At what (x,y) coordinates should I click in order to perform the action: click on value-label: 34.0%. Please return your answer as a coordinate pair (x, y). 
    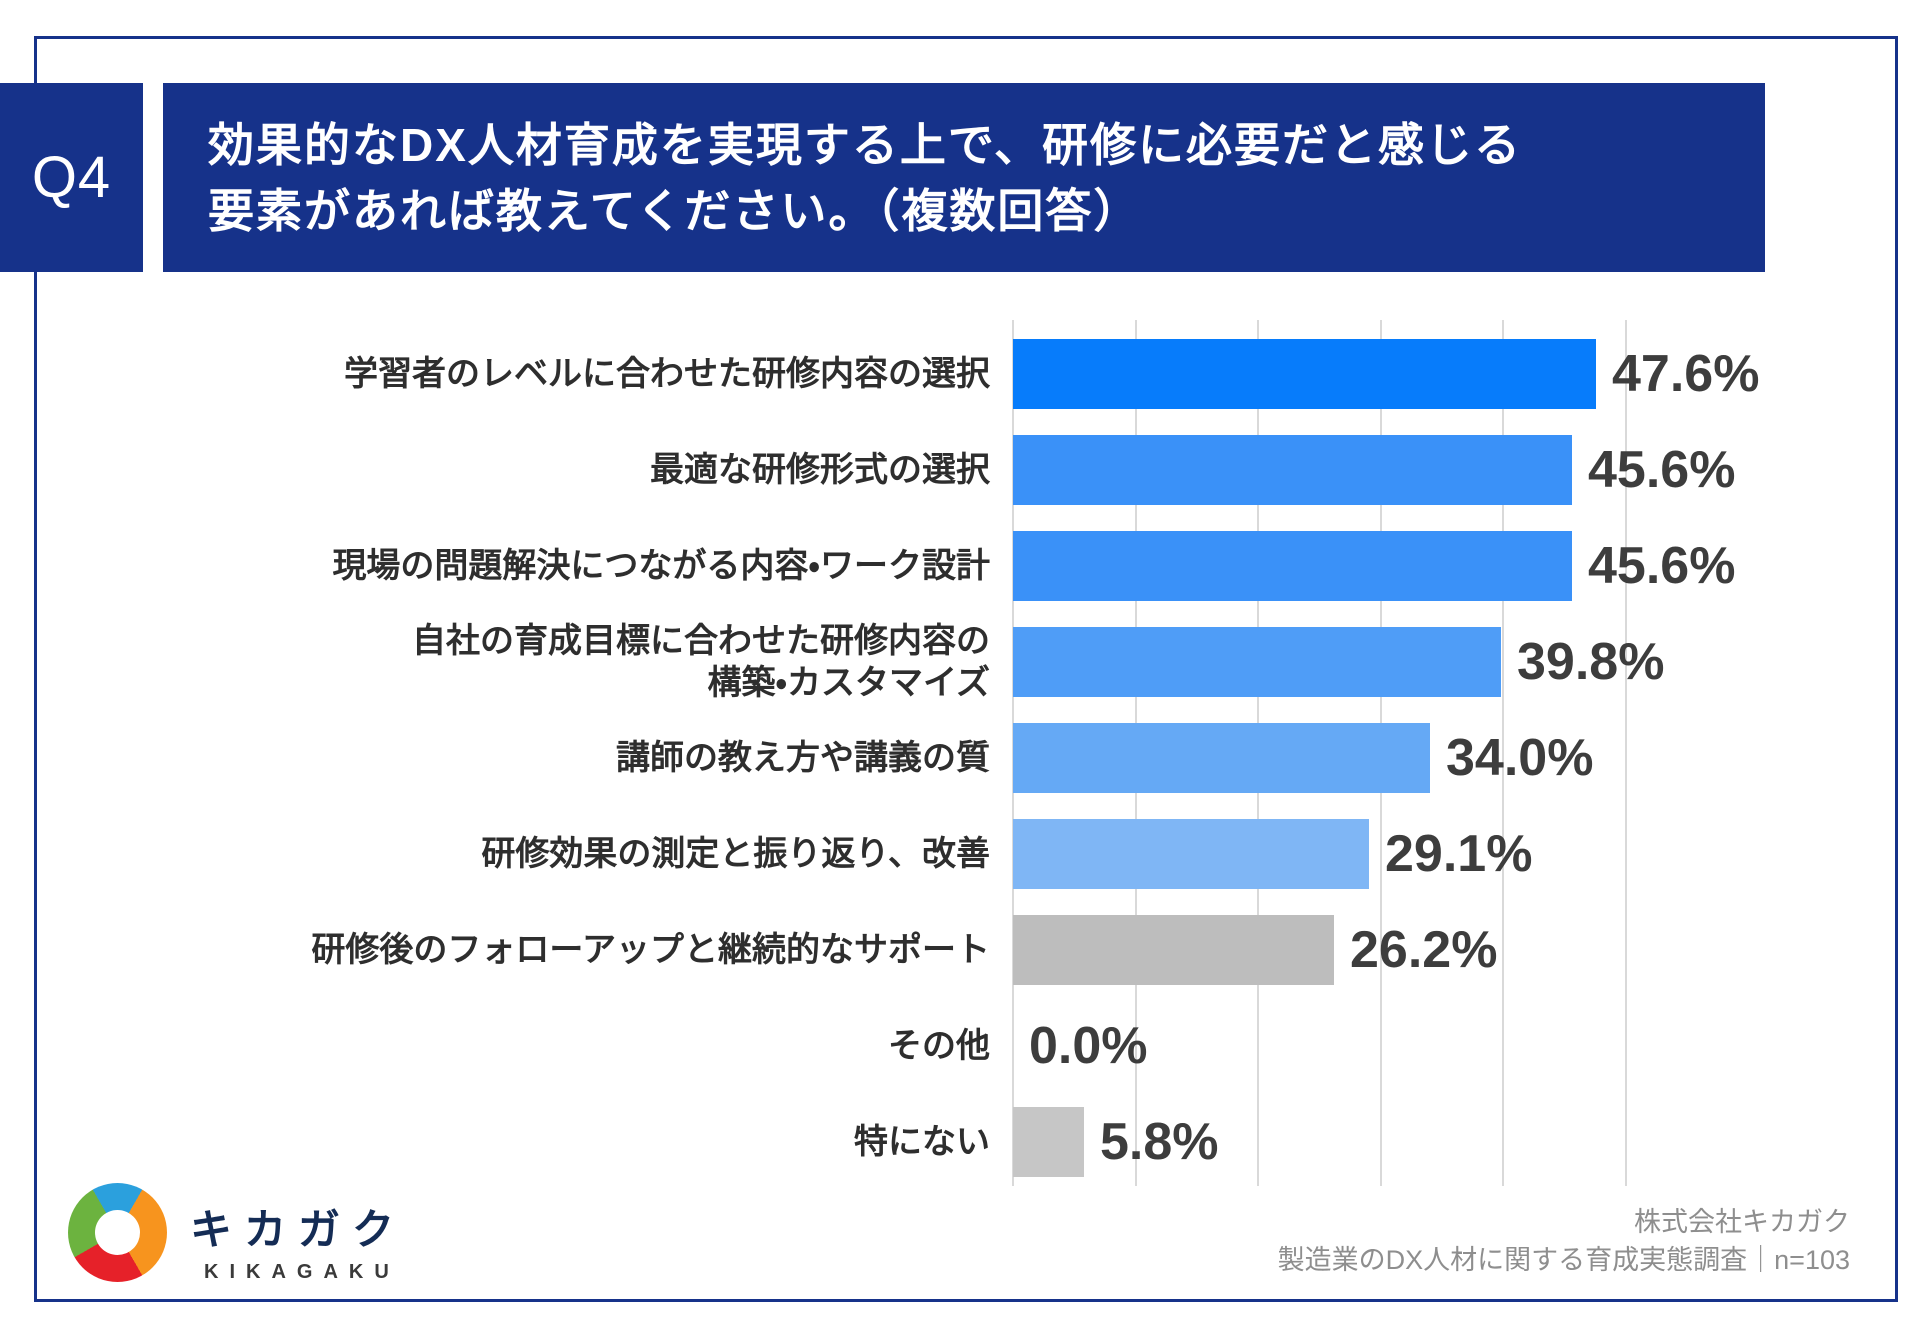
    Looking at the image, I should click on (1520, 758).